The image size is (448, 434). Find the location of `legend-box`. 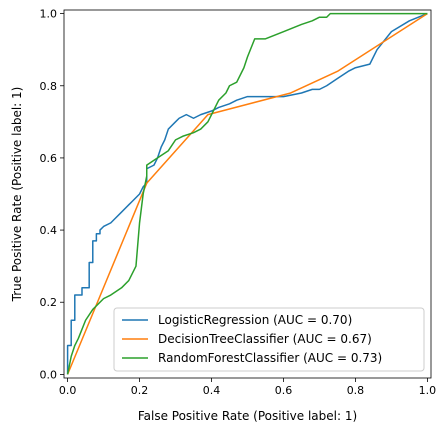

legend-box is located at coordinates (269, 339).